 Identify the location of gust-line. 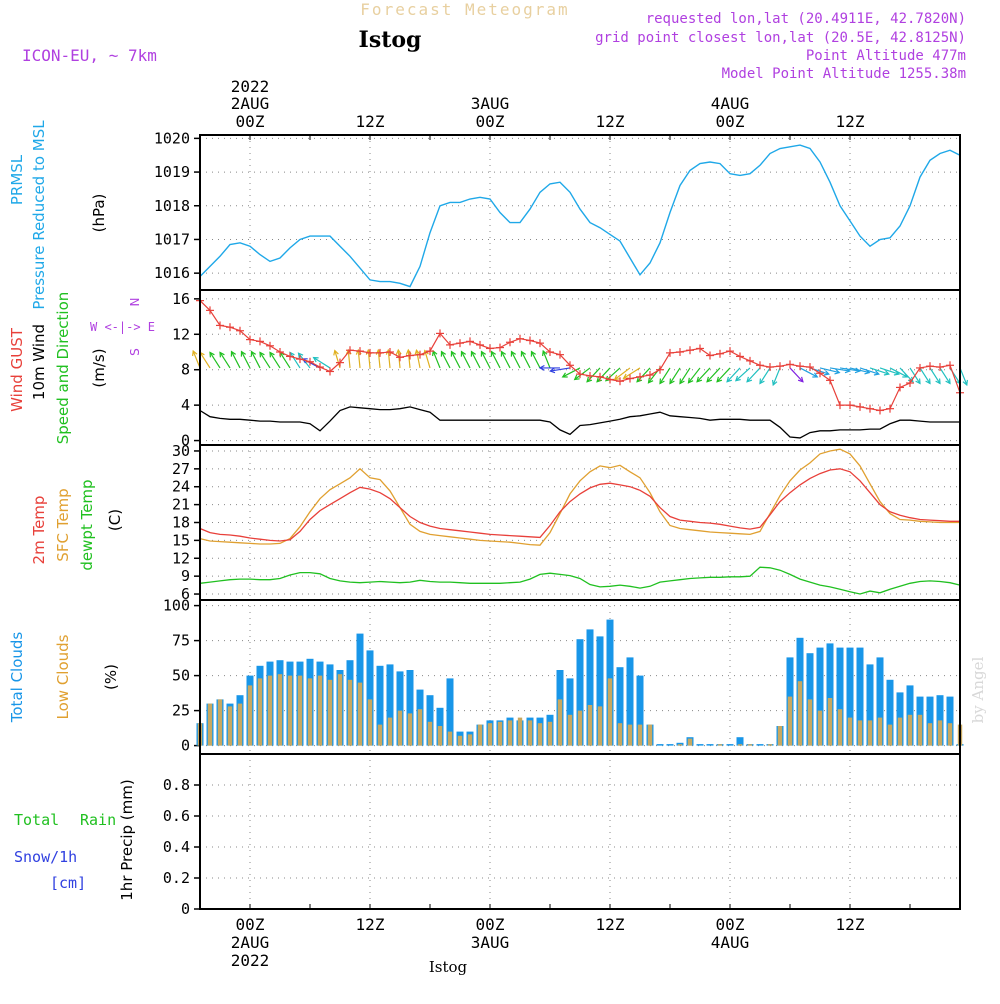
(580, 356).